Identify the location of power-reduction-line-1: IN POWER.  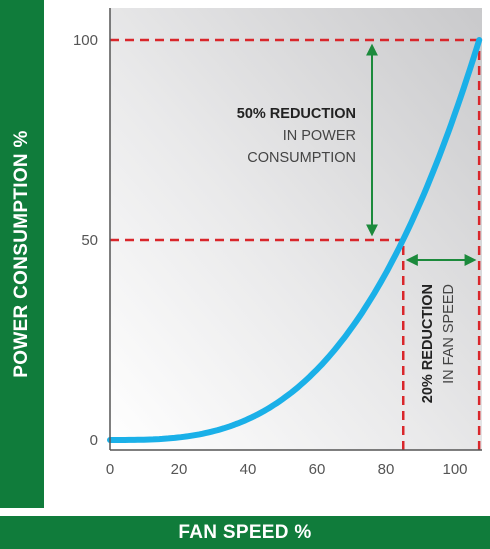
(319, 136).